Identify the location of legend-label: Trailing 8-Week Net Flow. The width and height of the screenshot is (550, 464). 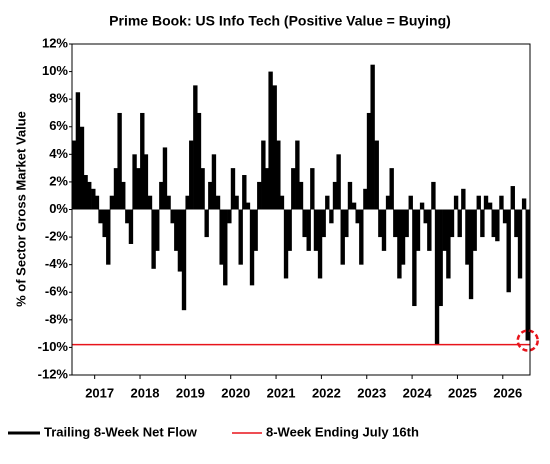
(121, 431).